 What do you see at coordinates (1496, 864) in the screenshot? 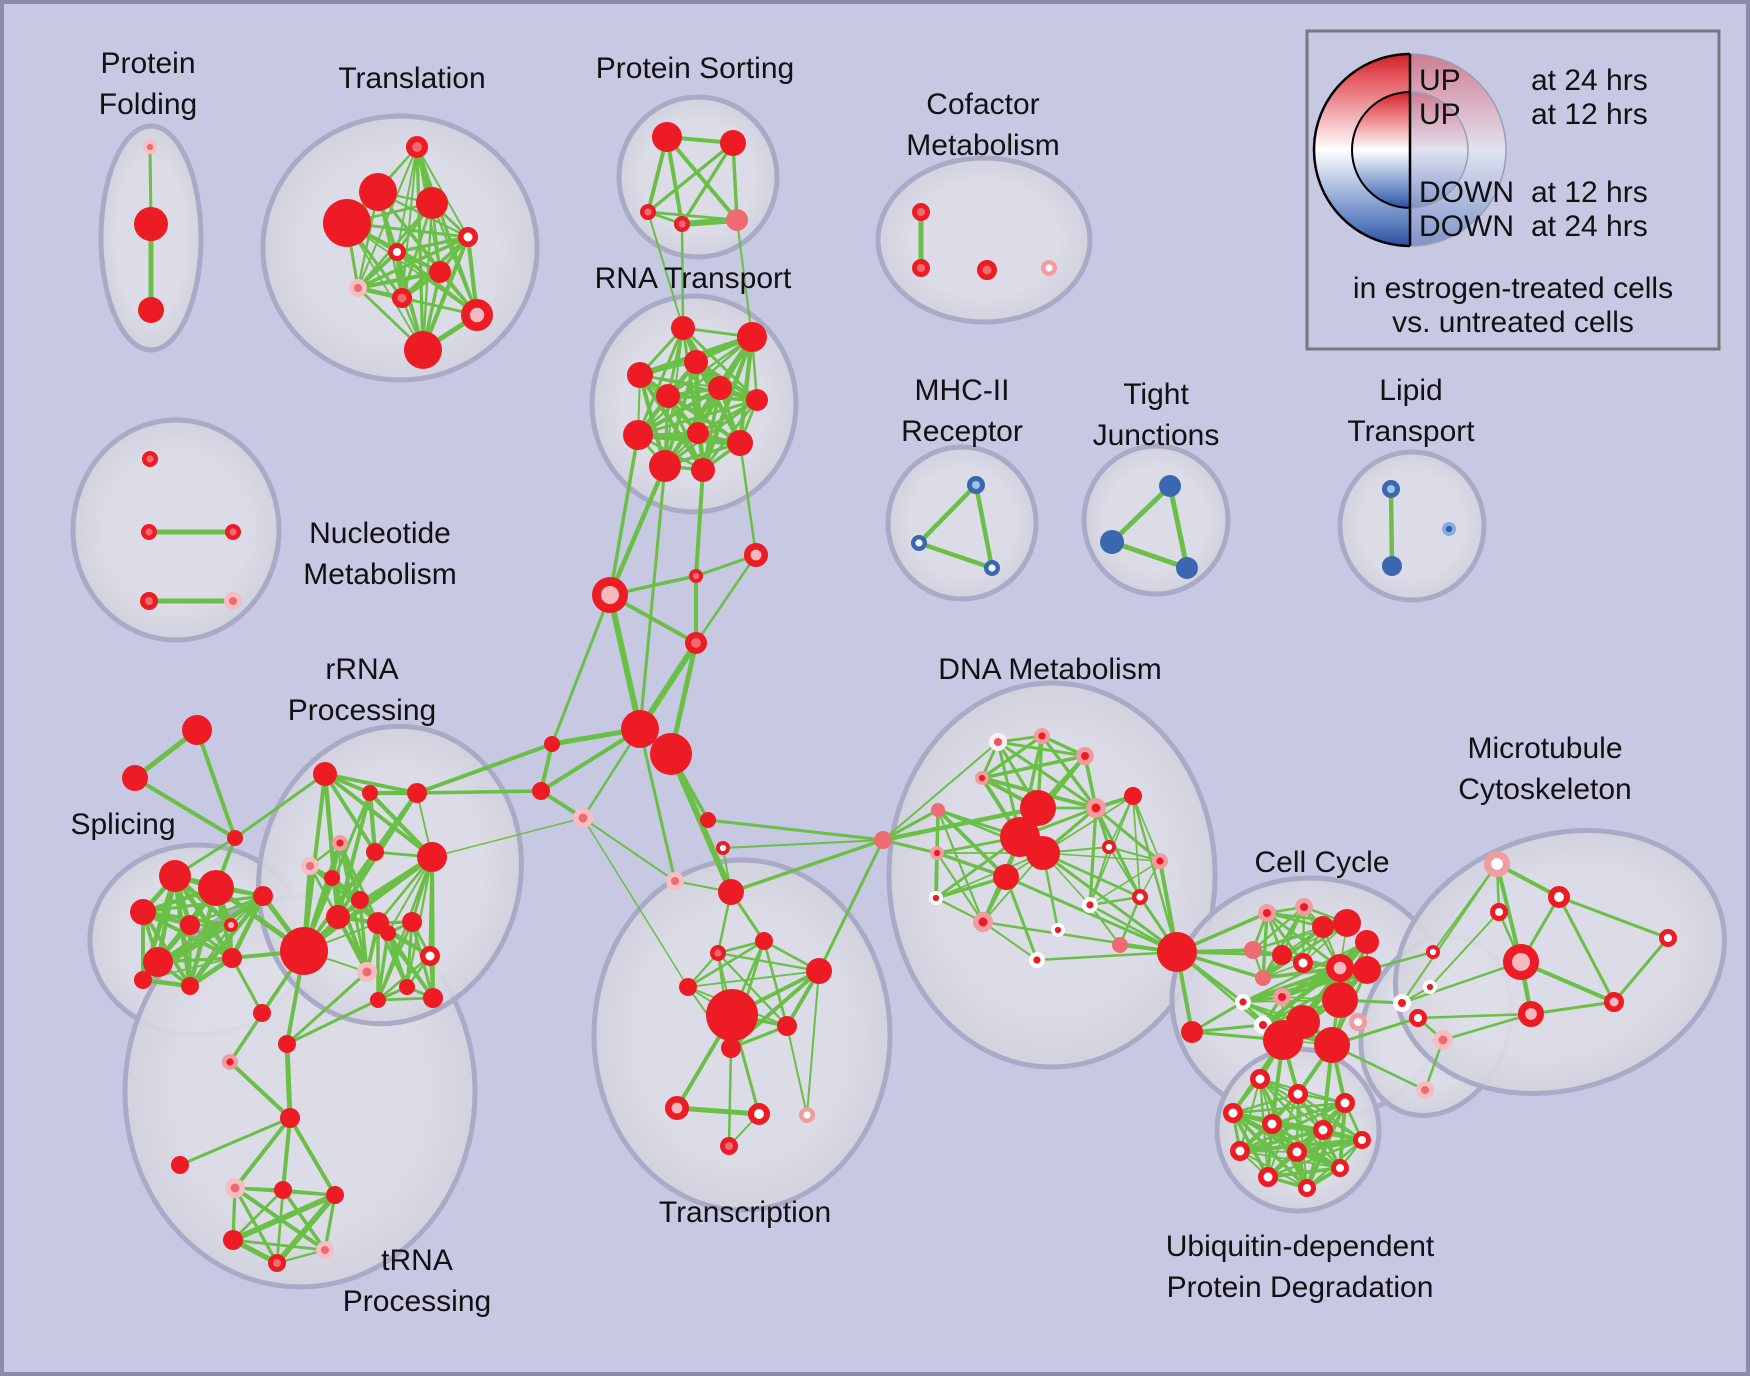
I see `gene-node-m1` at bounding box center [1496, 864].